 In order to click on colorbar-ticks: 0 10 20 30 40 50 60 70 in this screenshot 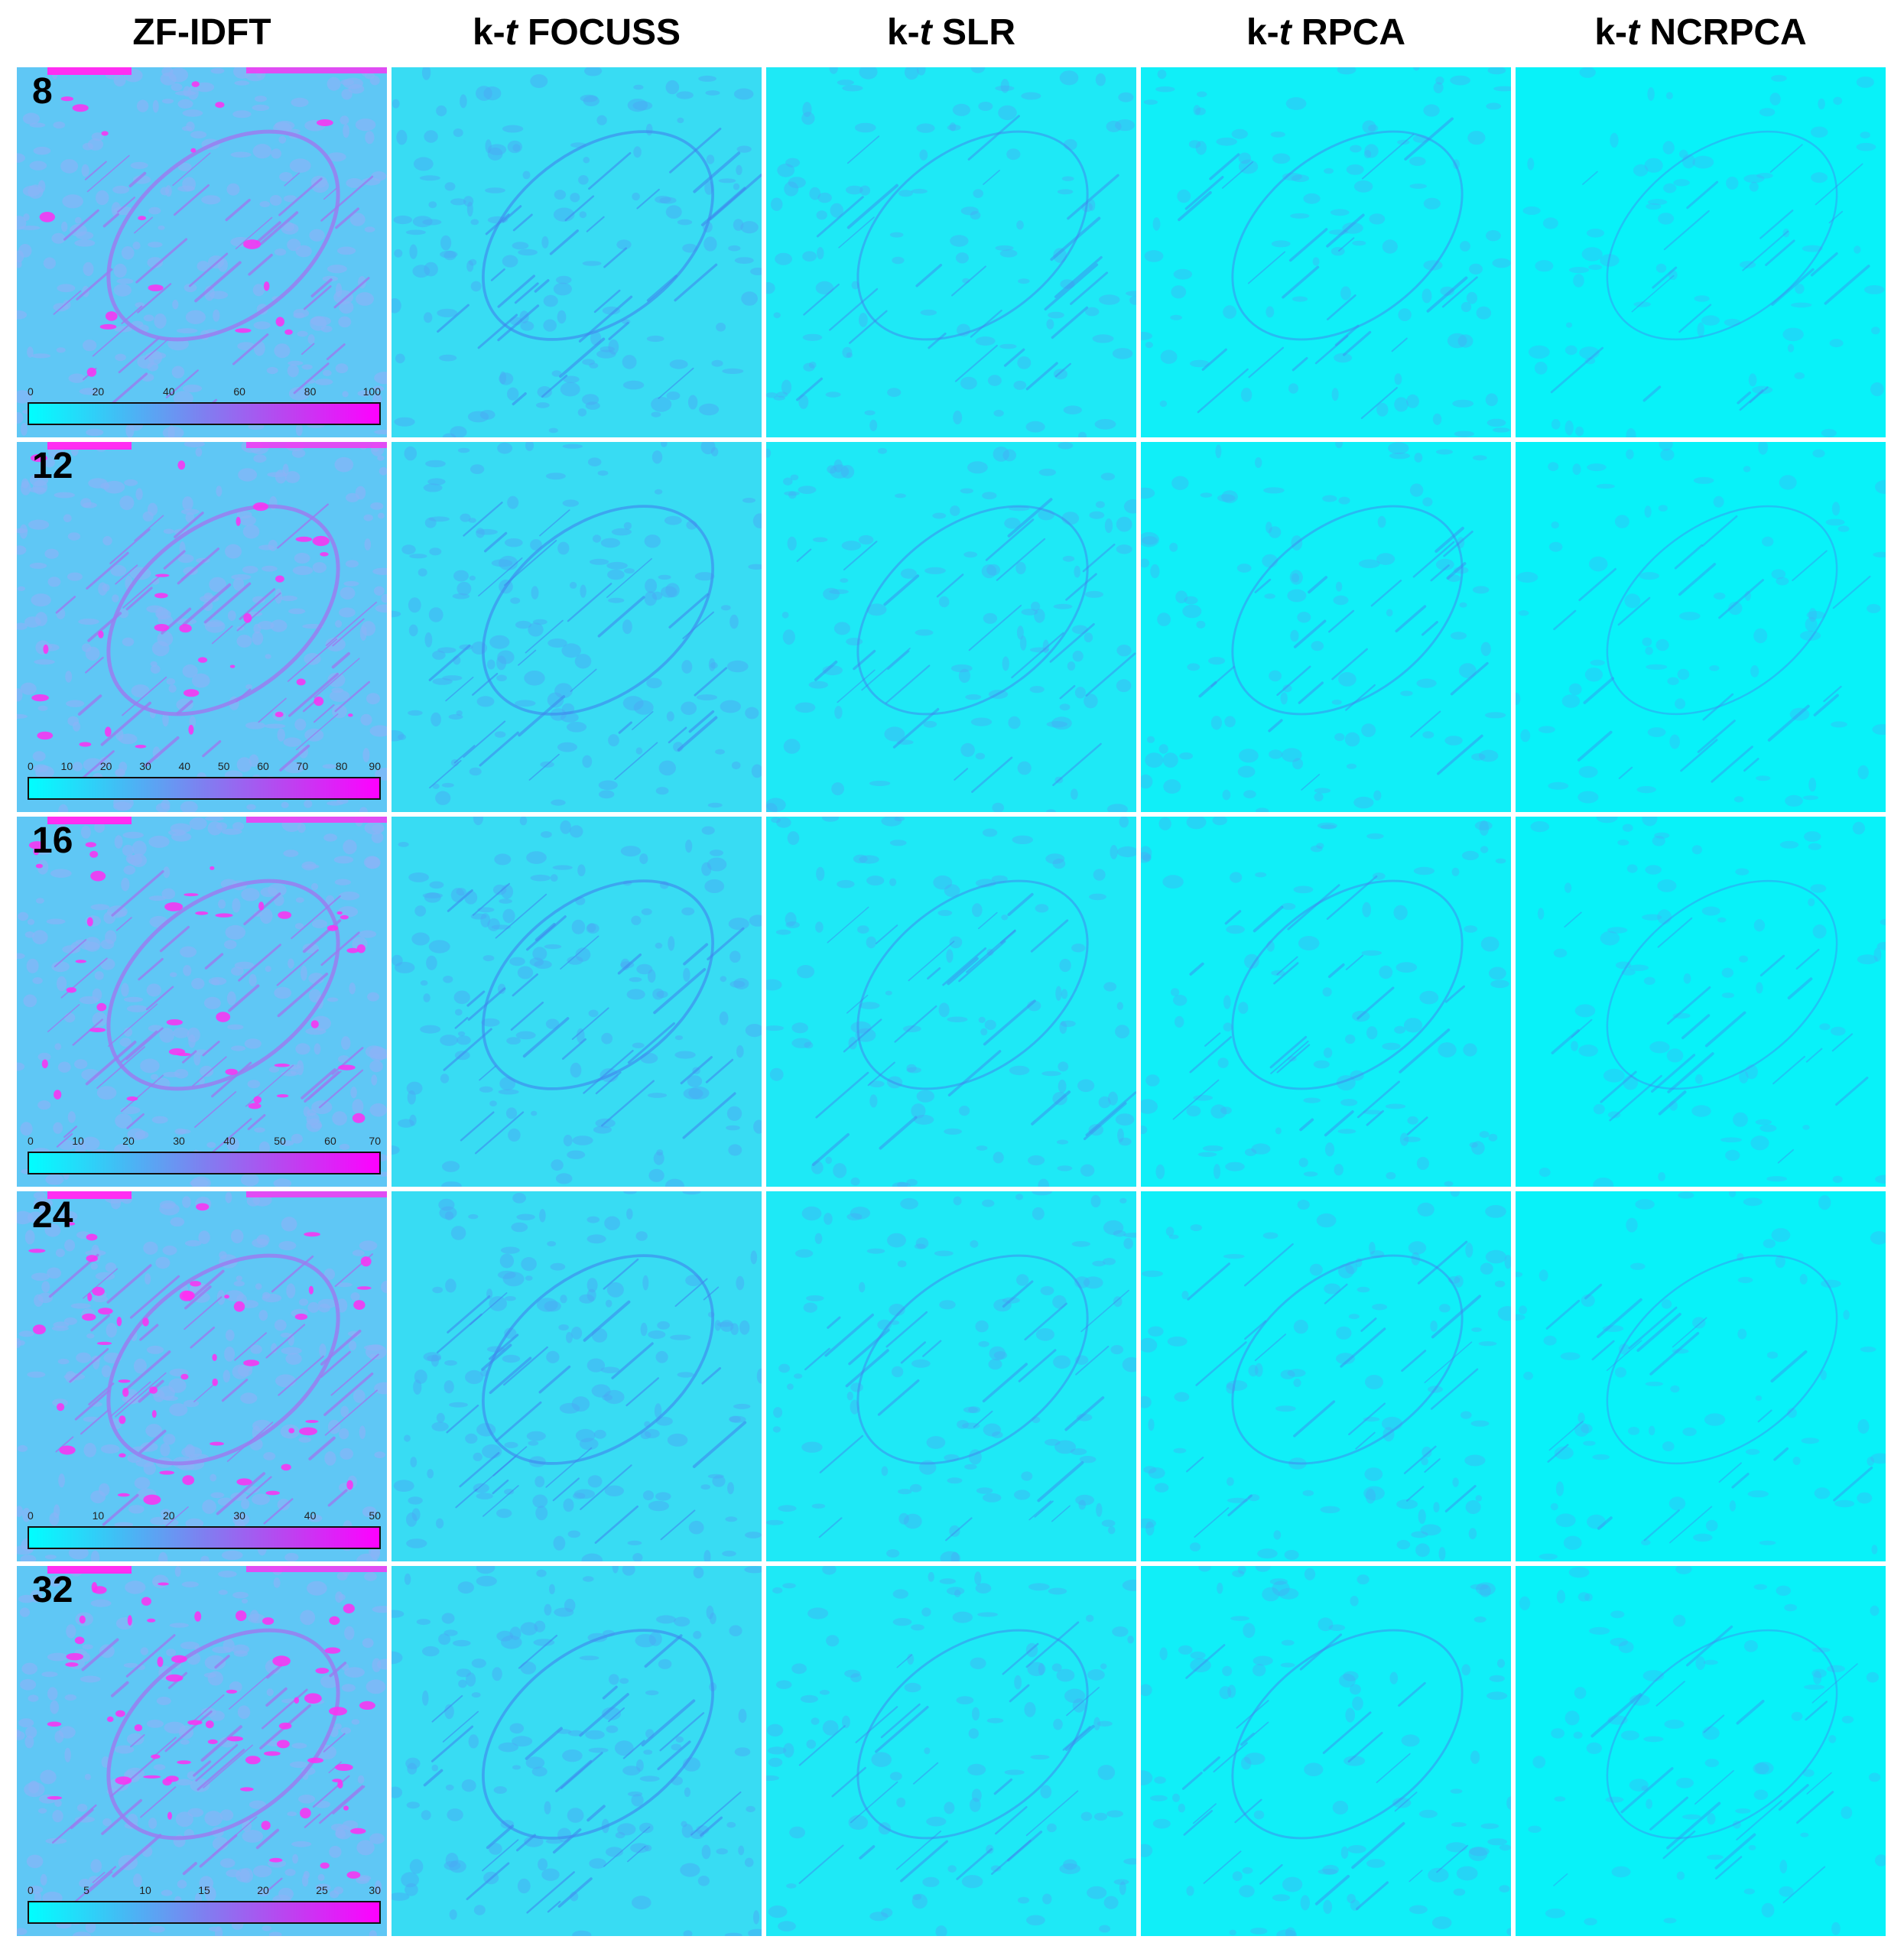, I will do `click(204, 1143)`.